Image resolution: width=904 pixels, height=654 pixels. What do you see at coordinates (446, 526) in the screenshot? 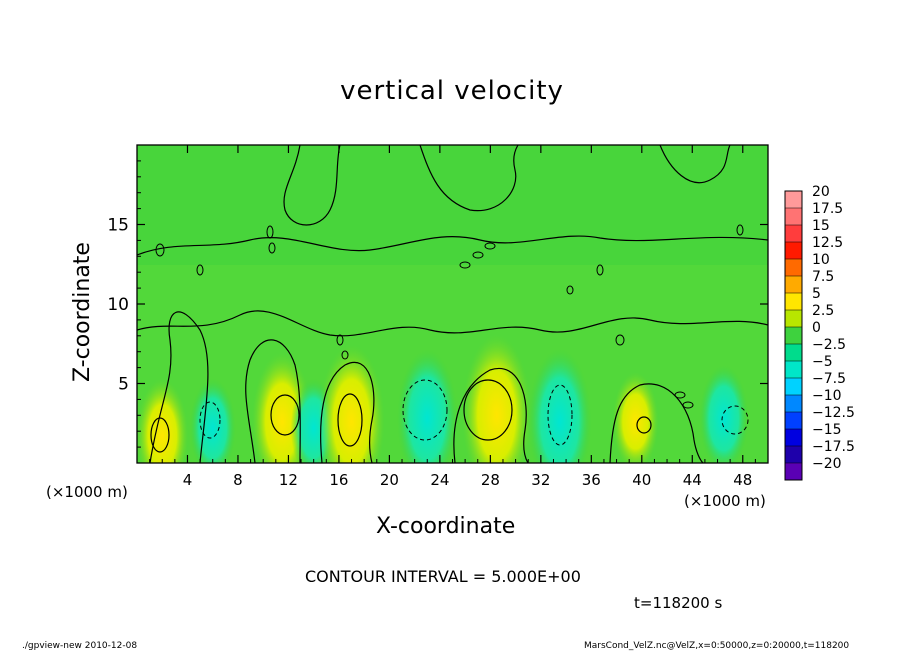
I see `x-axis-label: X-coordinate` at bounding box center [446, 526].